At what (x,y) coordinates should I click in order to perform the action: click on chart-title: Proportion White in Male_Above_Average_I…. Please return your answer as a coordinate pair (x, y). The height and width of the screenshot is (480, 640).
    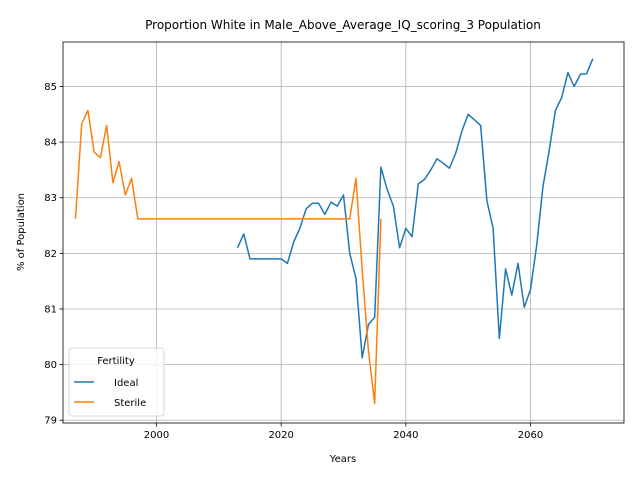
    Looking at the image, I should click on (343, 25).